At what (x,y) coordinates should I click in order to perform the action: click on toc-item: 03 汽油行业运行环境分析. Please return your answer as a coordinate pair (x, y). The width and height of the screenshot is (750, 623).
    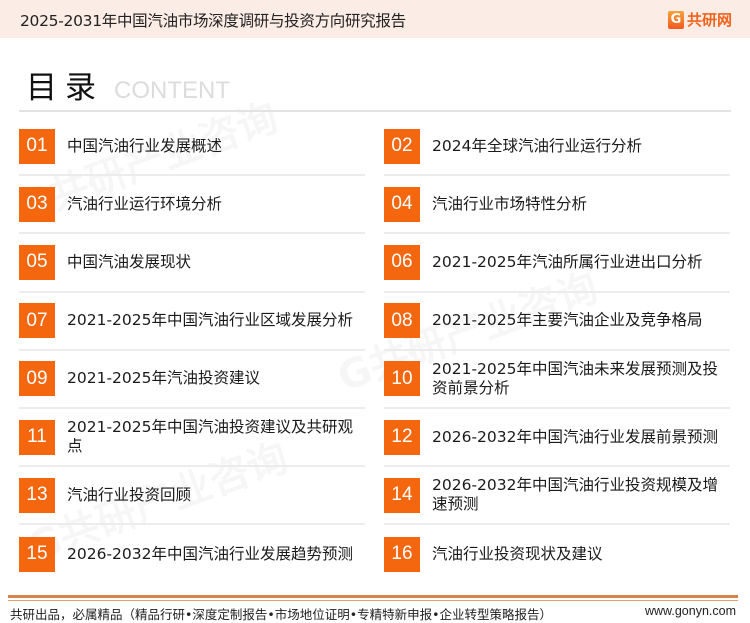
    Looking at the image, I should click on (192, 205).